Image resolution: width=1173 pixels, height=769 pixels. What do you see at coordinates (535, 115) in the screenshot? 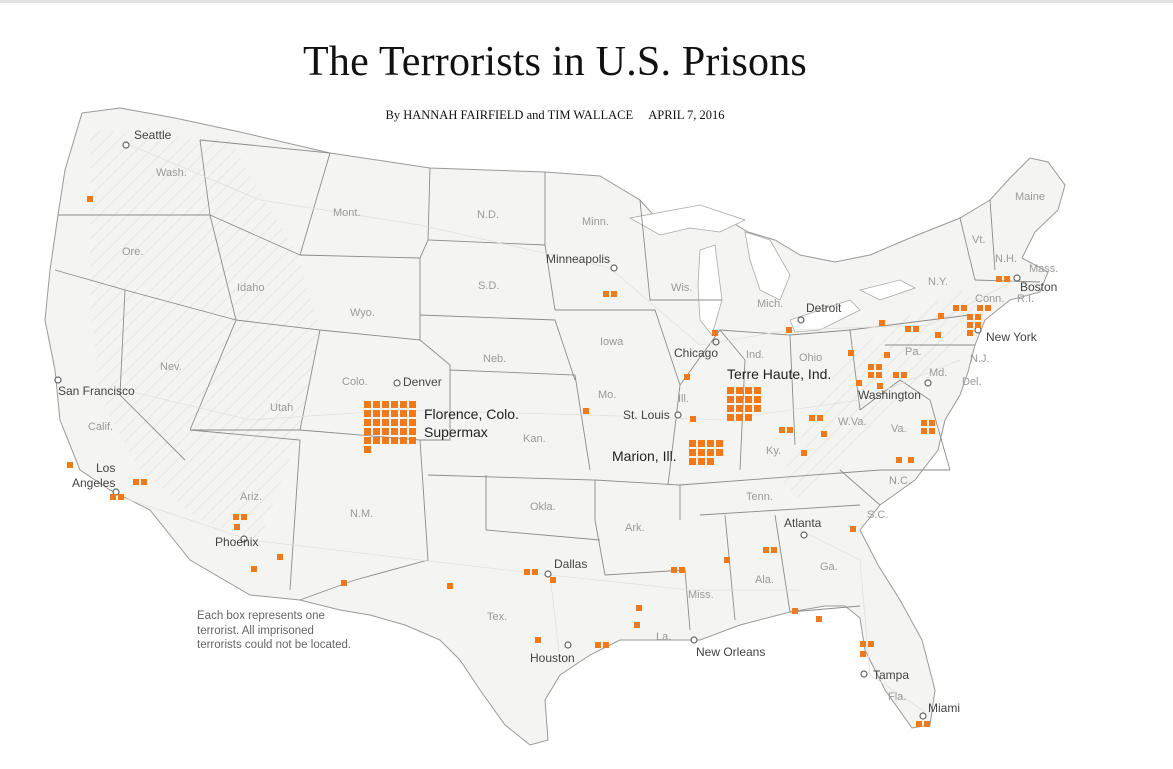
I see `byline-joiner: and` at bounding box center [535, 115].